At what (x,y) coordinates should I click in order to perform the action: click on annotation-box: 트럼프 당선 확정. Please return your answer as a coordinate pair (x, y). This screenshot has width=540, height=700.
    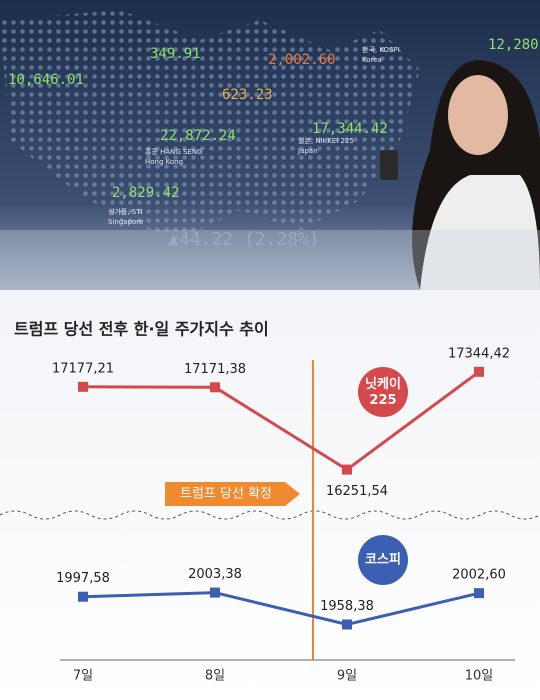
    Looking at the image, I should click on (232, 494).